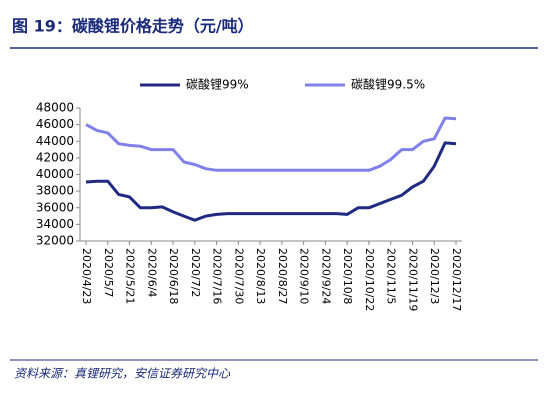  What do you see at coordinates (456, 279) in the screenshot?
I see `x-tick-label: 2020/12/17` at bounding box center [456, 279].